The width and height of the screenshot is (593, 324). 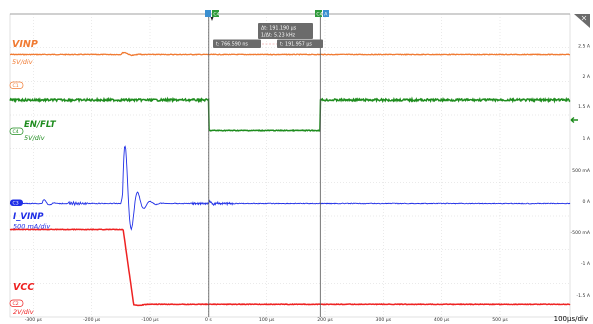 I want to click on x-tick-label: 400 µs, so click(x=442, y=320).